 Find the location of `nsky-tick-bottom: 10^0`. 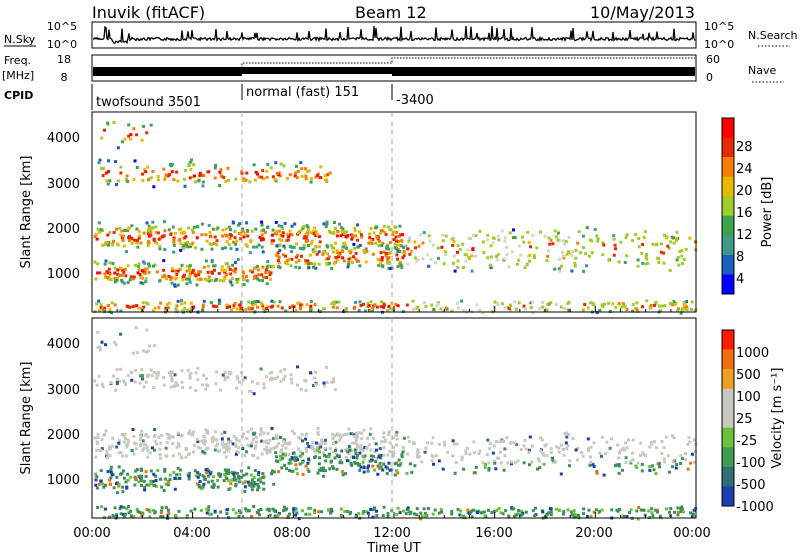

nsky-tick-bottom: 10^0 is located at coordinates (62, 44).